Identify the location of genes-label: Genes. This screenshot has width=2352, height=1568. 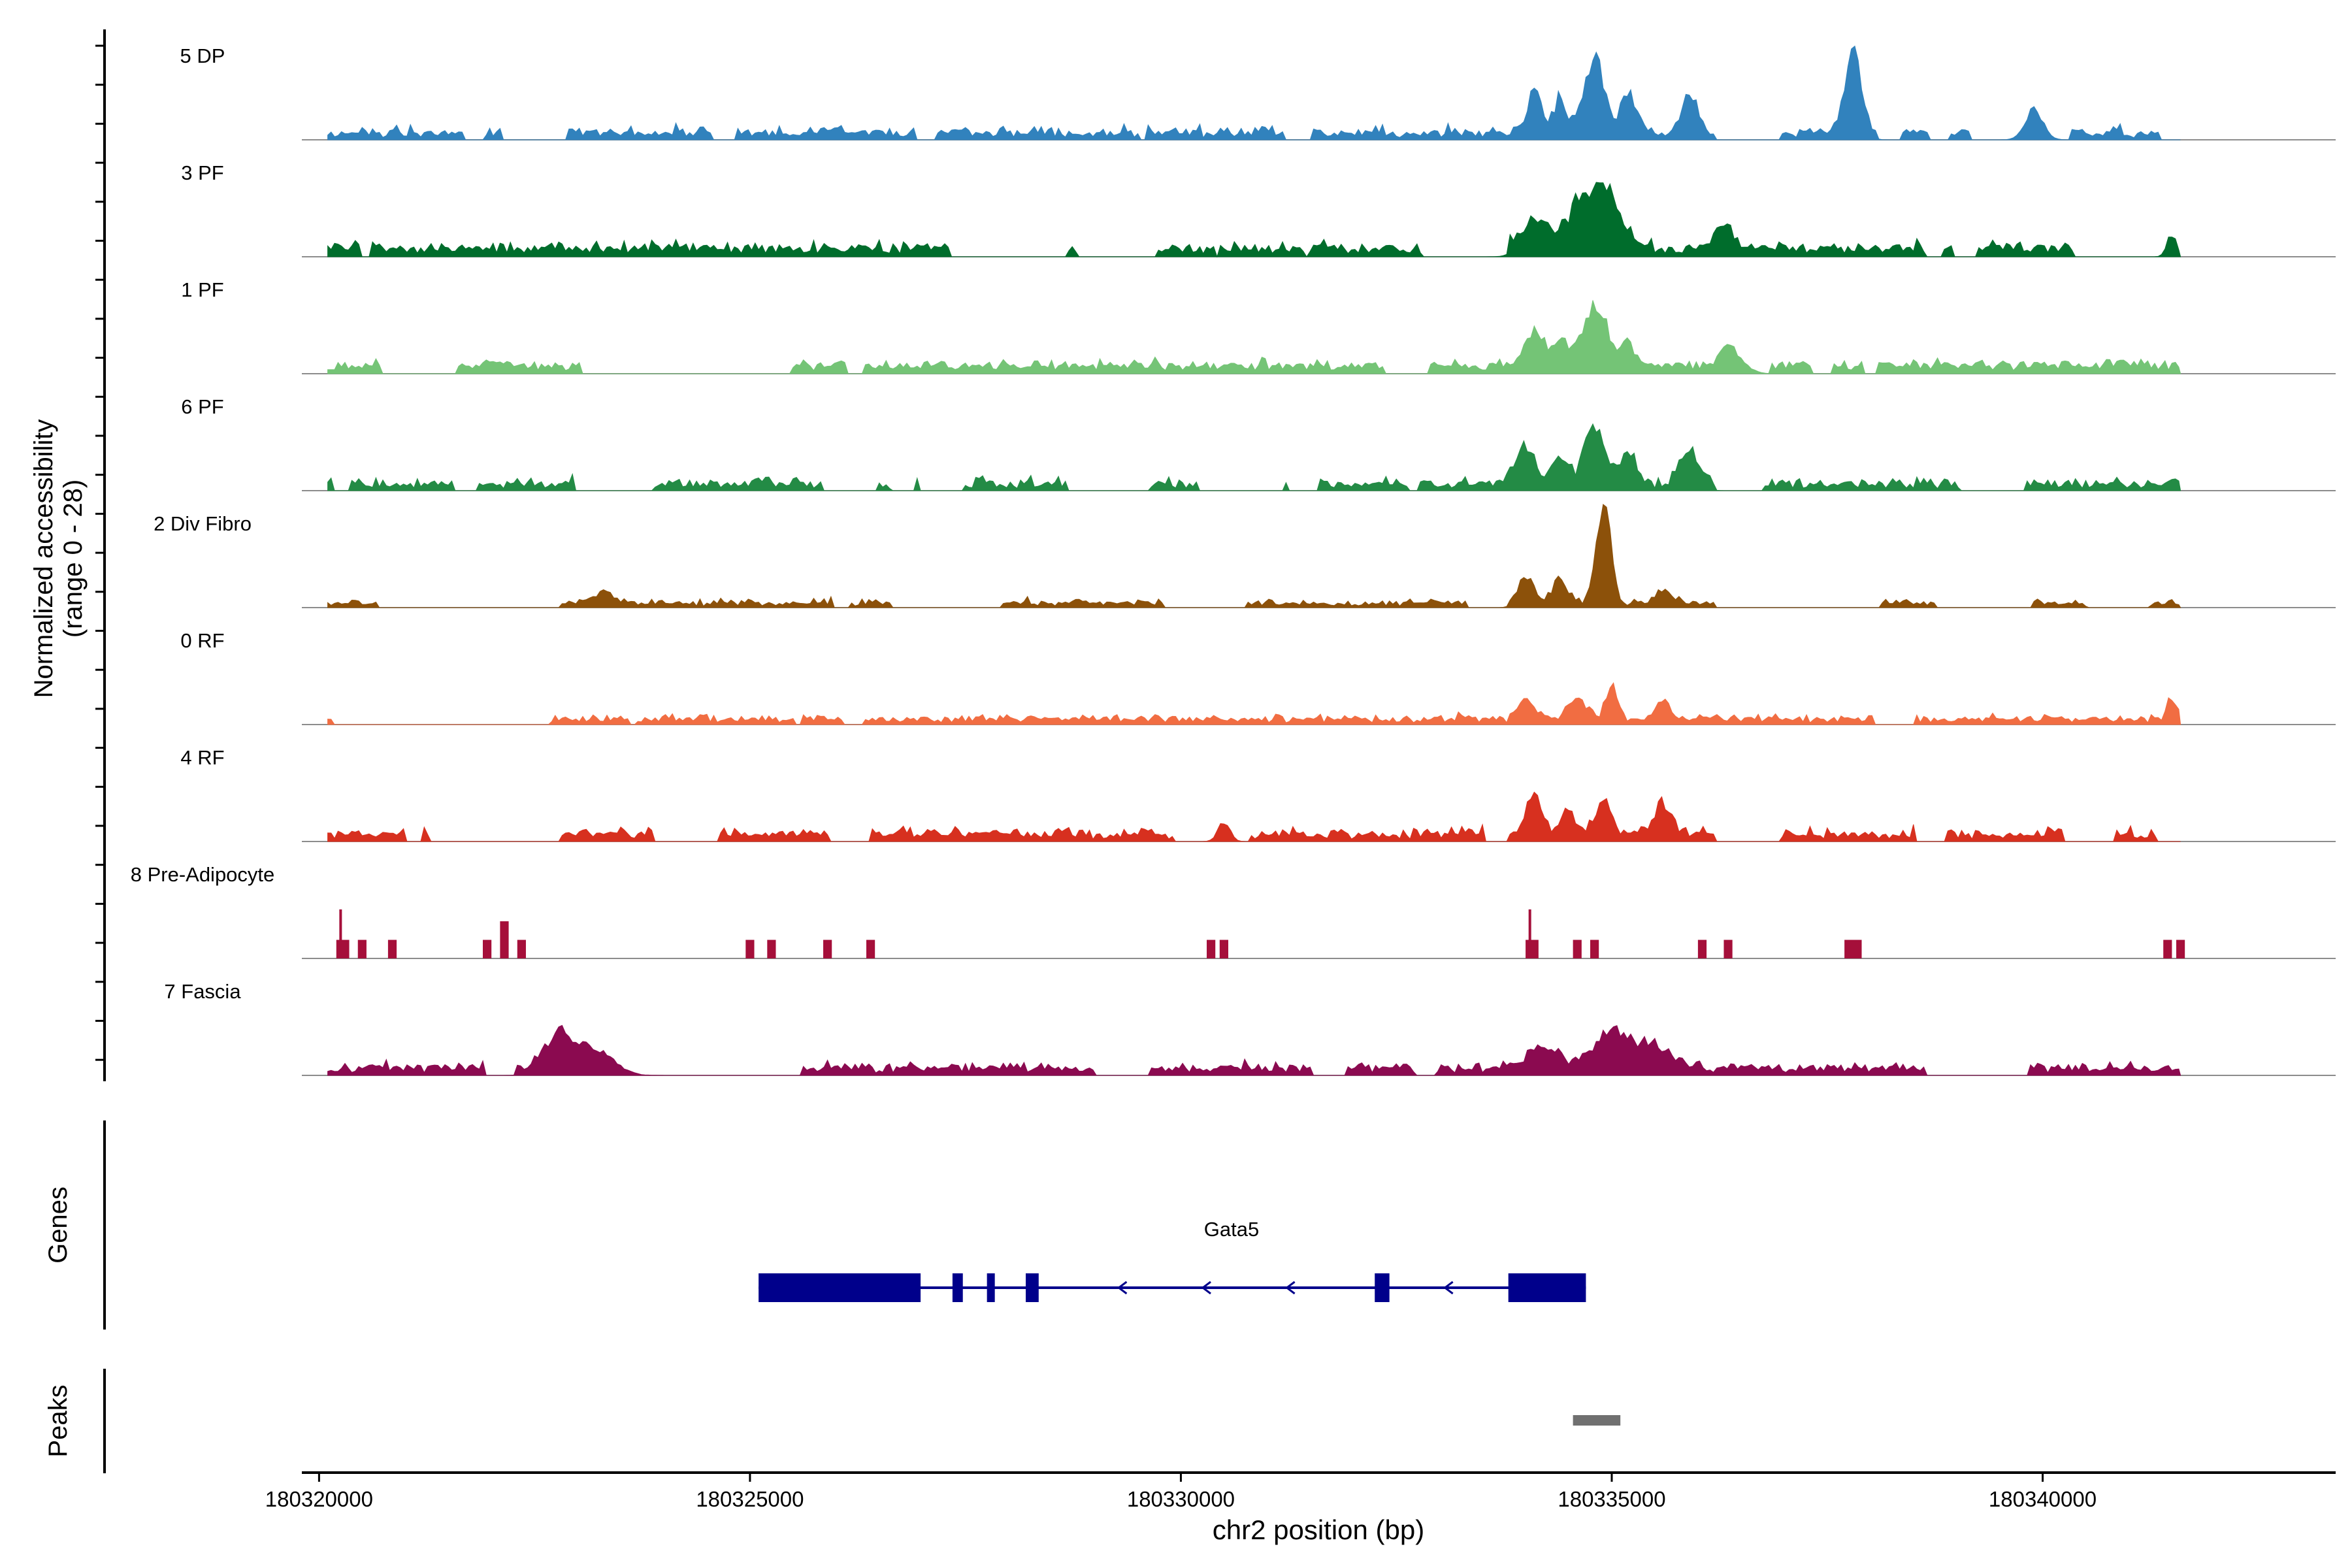
(58, 1225).